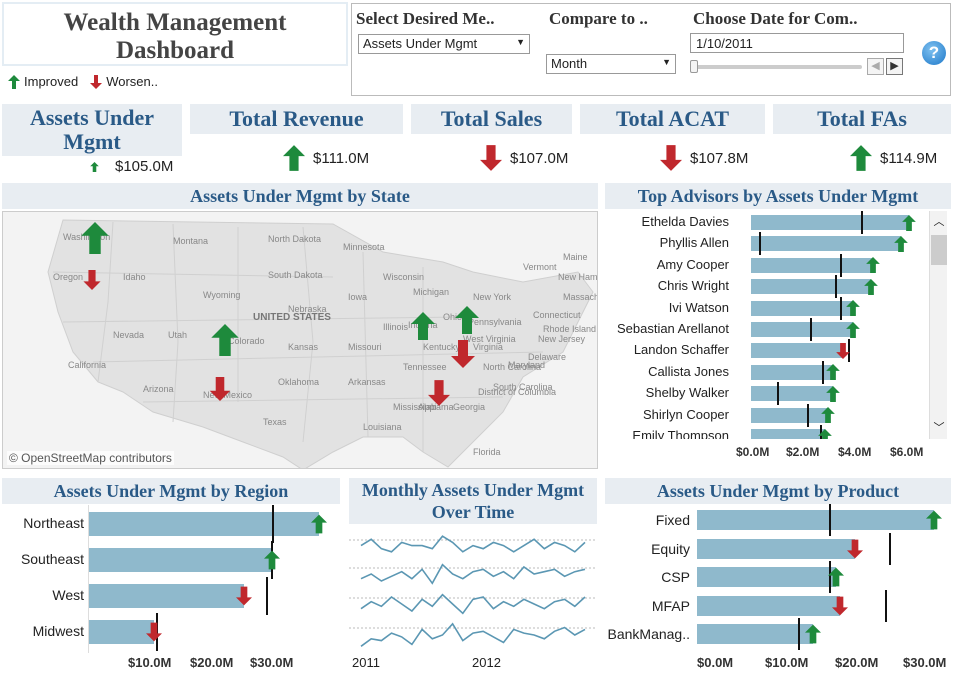 This screenshot has width=956, height=682. What do you see at coordinates (693, 286) in the screenshot?
I see `bar-category-label: Chris Wright` at bounding box center [693, 286].